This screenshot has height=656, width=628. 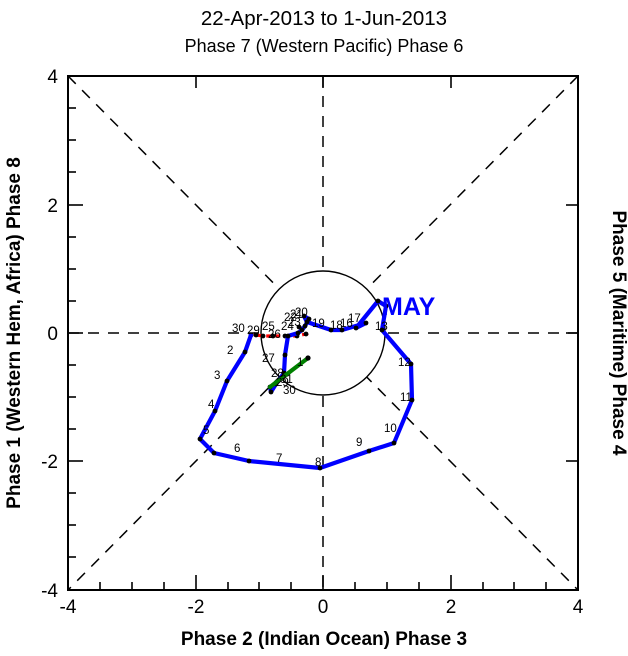 I want to click on point-label: 21, so click(x=296, y=315).